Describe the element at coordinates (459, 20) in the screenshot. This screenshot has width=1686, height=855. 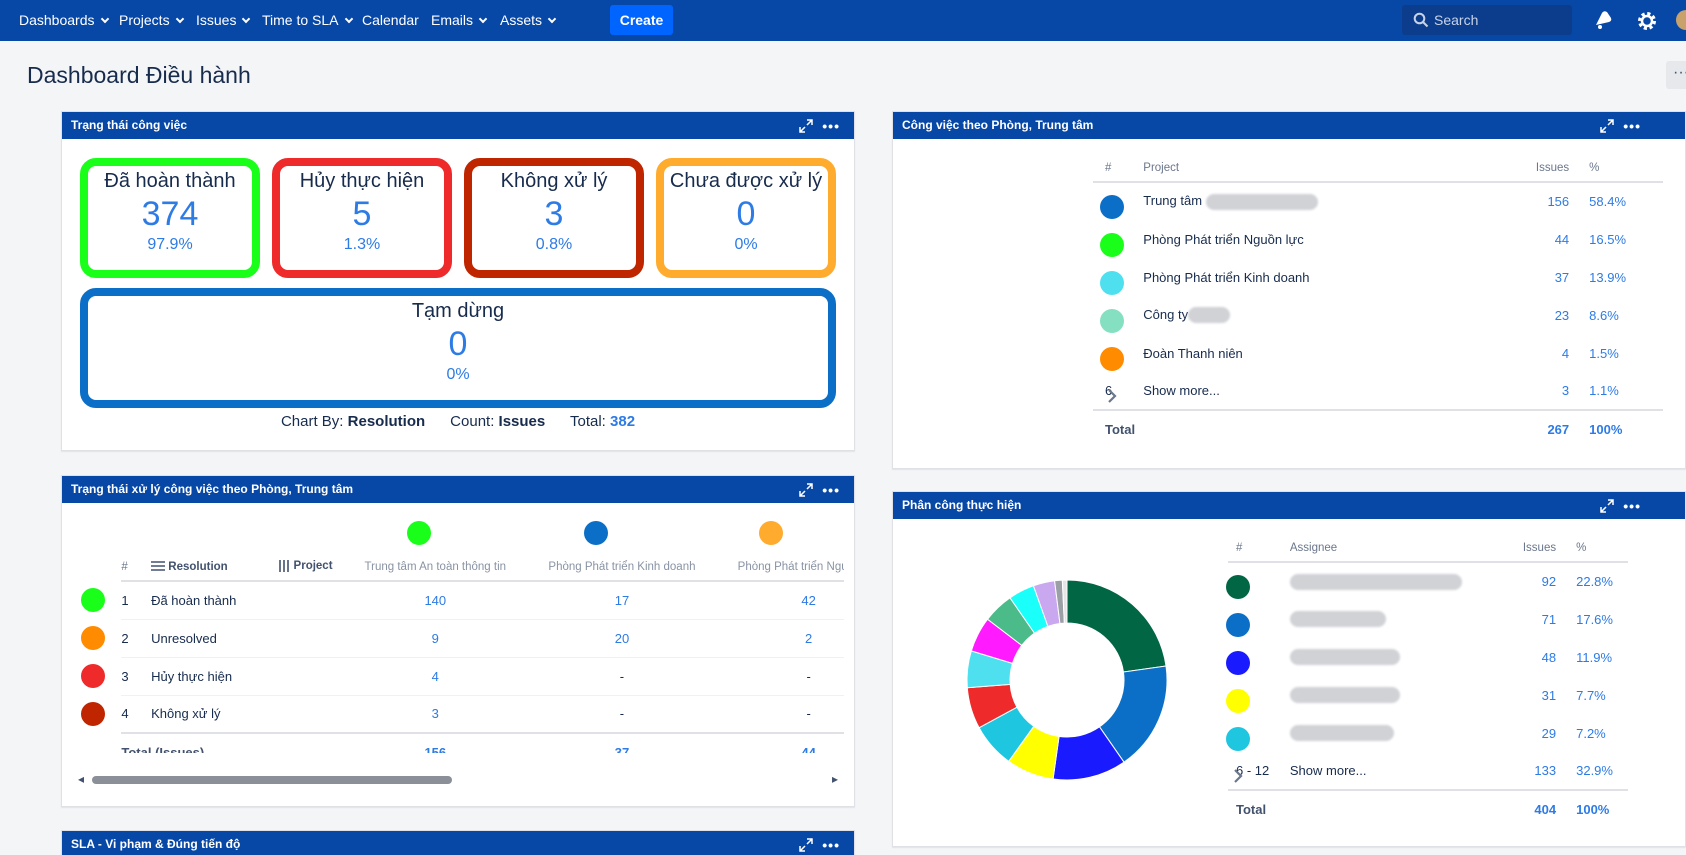
I see `nav-emails: Emails` at that location.